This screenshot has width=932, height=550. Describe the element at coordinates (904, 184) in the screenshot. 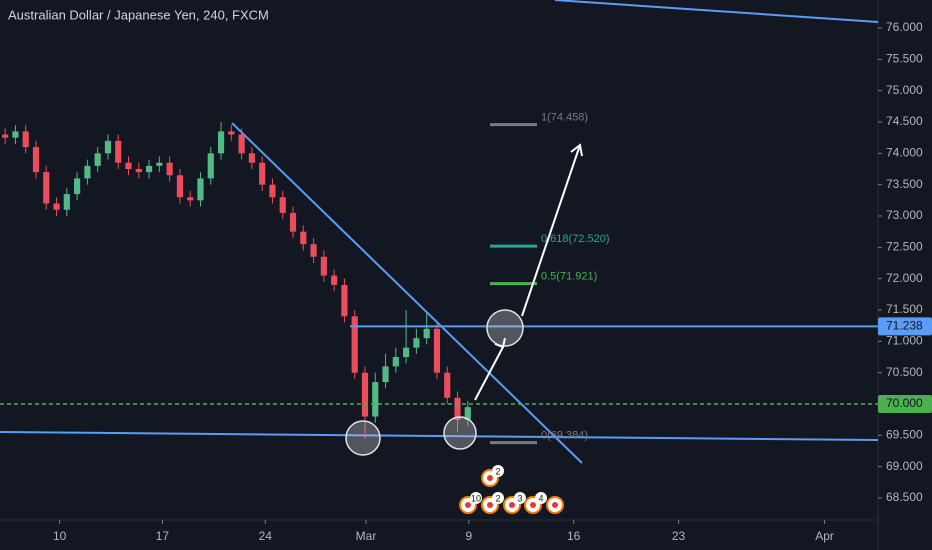

I see `y-tick-label: 73.500` at that location.